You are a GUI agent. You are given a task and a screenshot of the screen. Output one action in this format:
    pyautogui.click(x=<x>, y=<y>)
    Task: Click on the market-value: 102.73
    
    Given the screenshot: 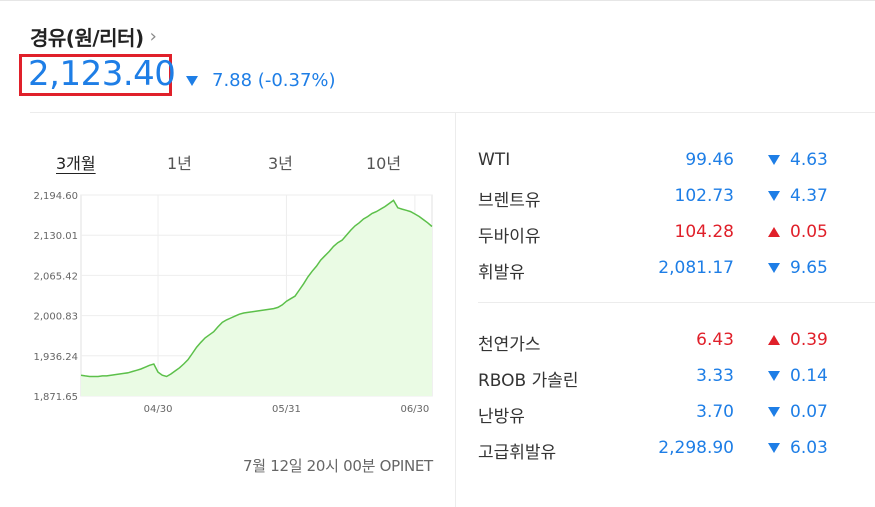 What is the action you would take?
    pyautogui.click(x=704, y=196)
    